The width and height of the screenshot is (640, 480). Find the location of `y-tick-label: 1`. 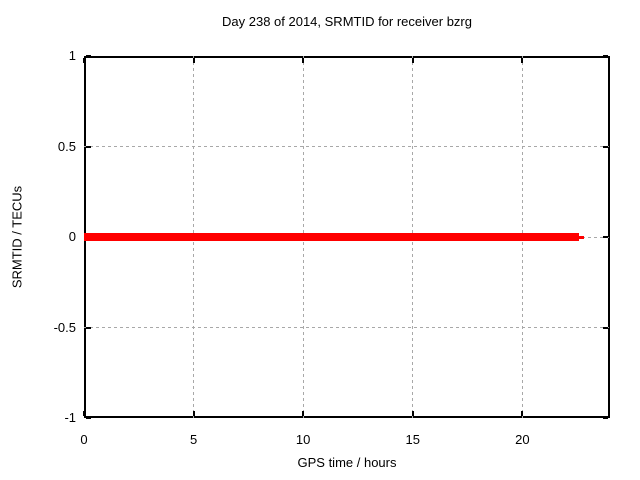

y-tick-label: 1 is located at coordinates (72, 55).